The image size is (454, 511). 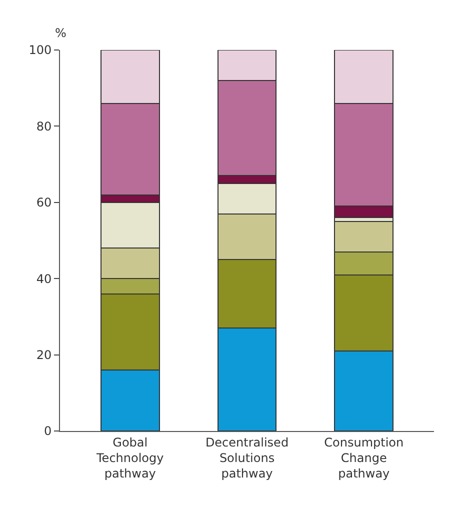 I want to click on y-tick-label: 100, so click(x=40, y=50).